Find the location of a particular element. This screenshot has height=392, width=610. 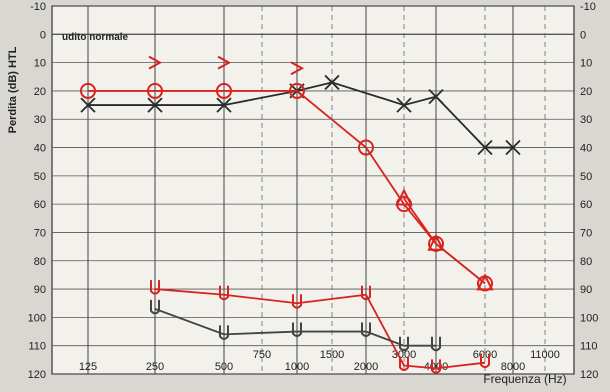

normal-hearing-annotation: udito normale is located at coordinates (95, 37).